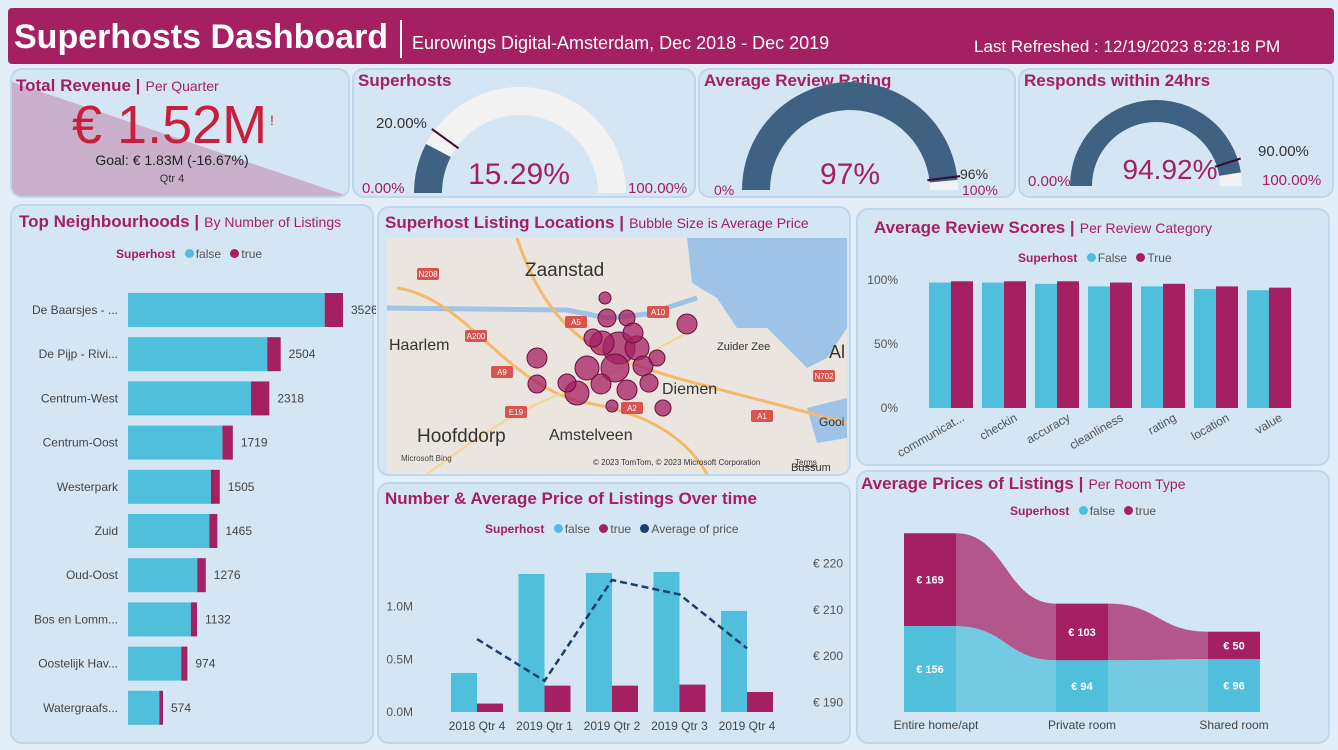 The image size is (1338, 750). What do you see at coordinates (1083, 511) in the screenshot?
I see `prices-legend: Superhost false true` at bounding box center [1083, 511].